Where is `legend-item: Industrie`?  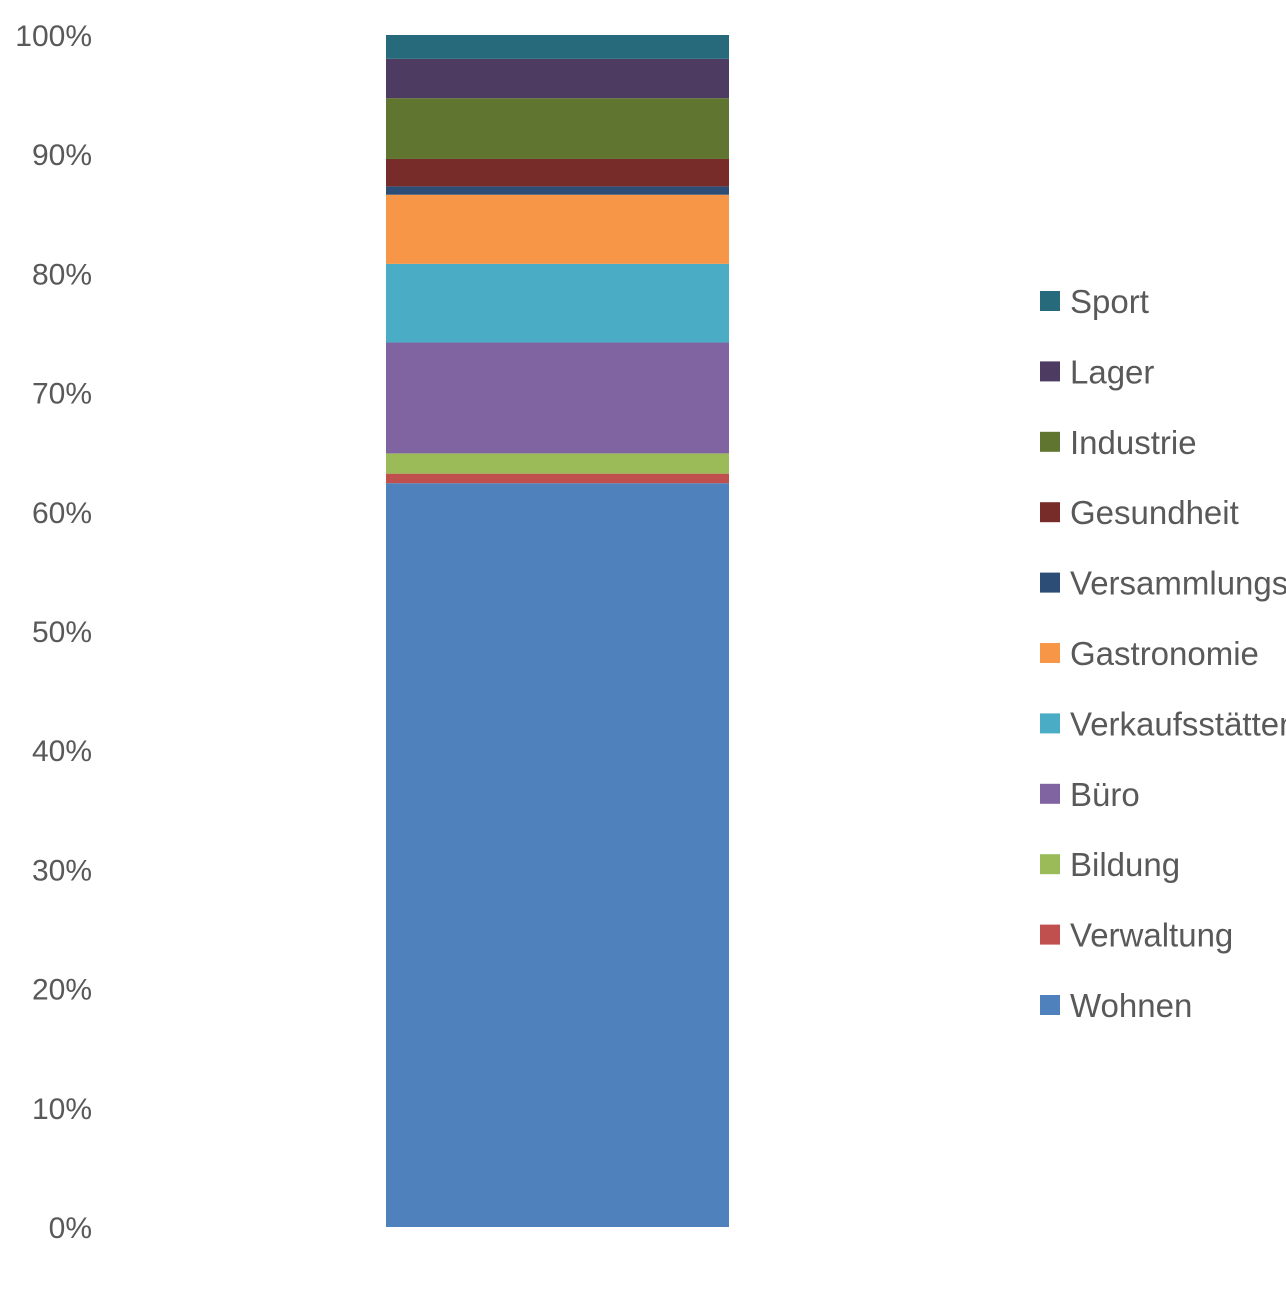 legend-item: Industrie is located at coordinates (1118, 442).